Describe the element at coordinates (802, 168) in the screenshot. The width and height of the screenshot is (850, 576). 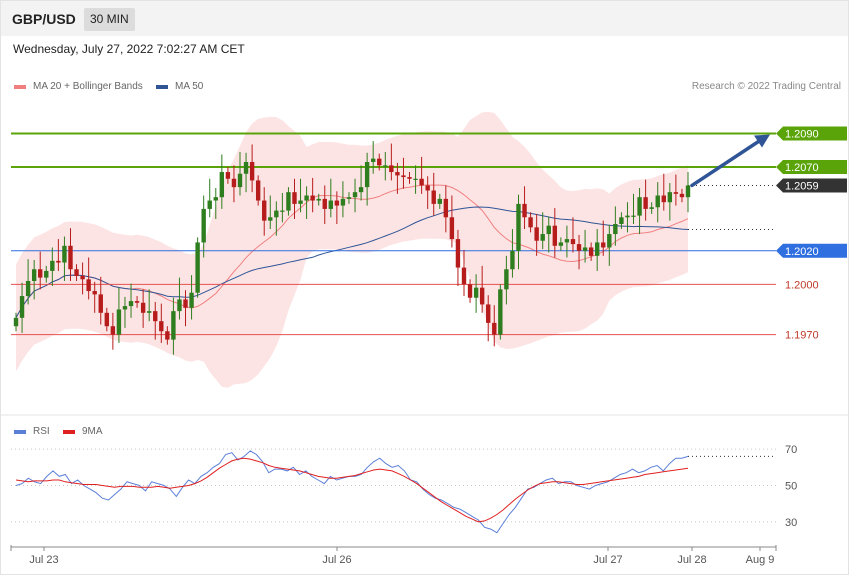
I see `level-label-1.2070: 1.2070` at that location.